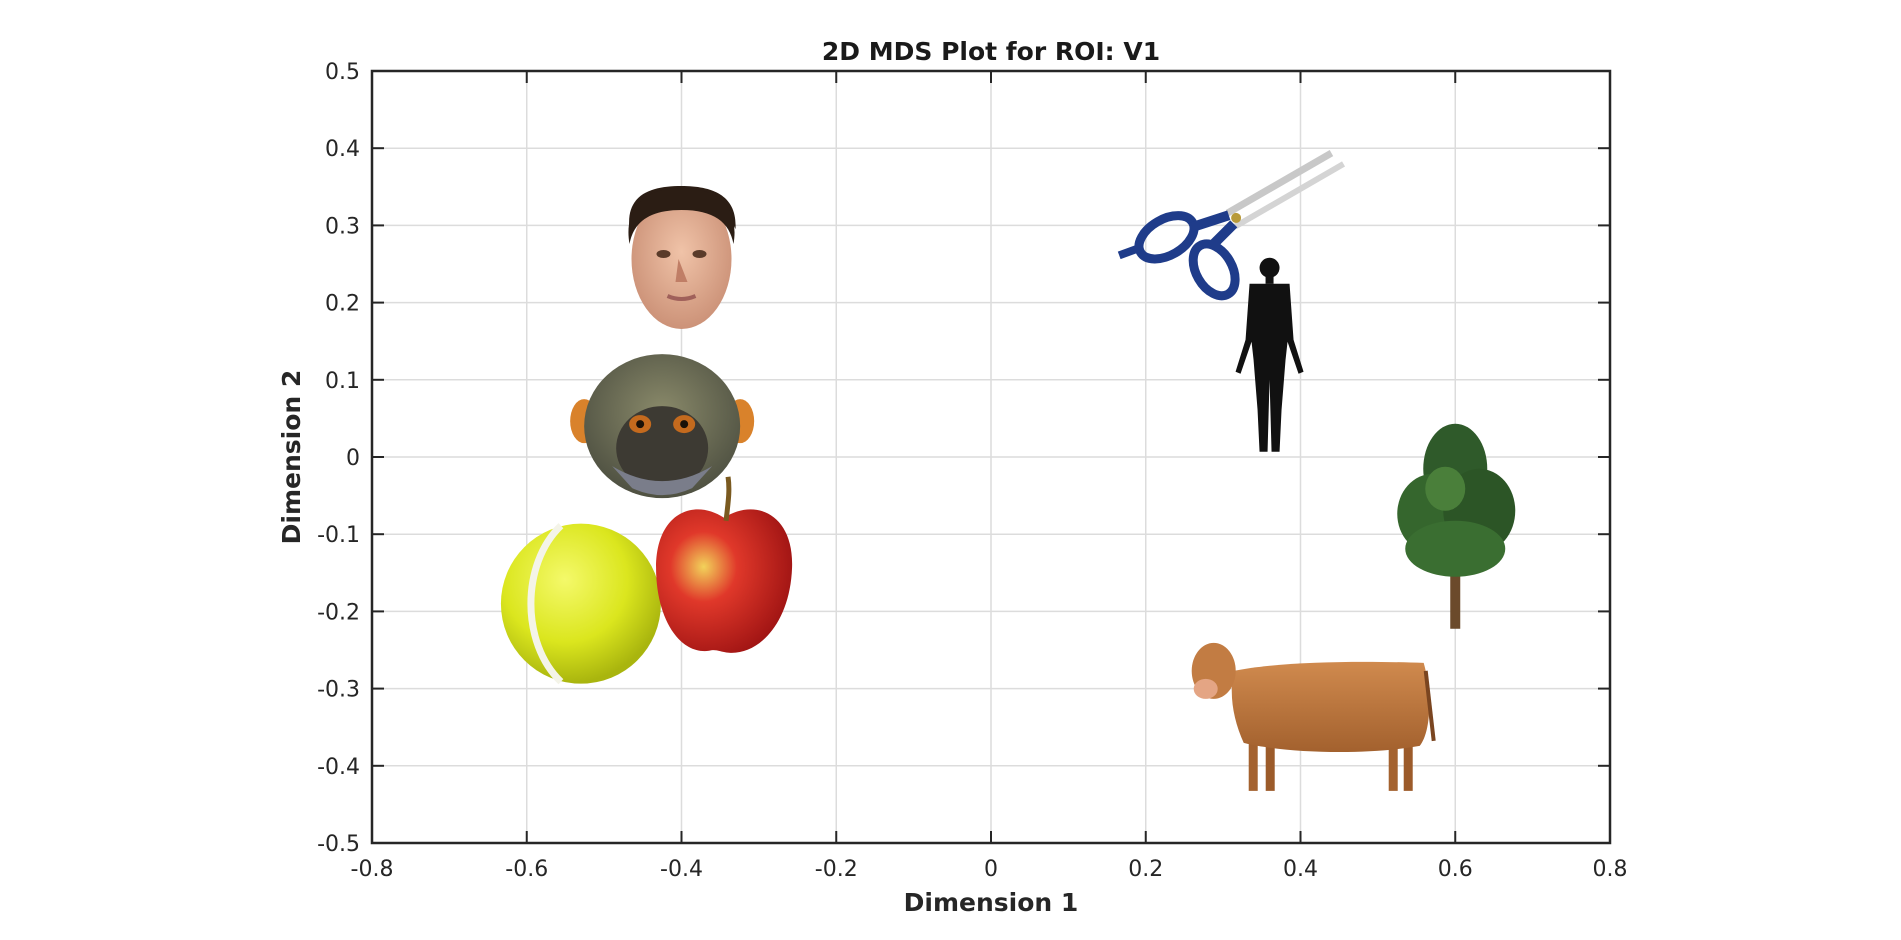 This screenshot has width=1901, height=940. Describe the element at coordinates (338, 767) in the screenshot. I see `y-tick-label: -0.4` at that location.